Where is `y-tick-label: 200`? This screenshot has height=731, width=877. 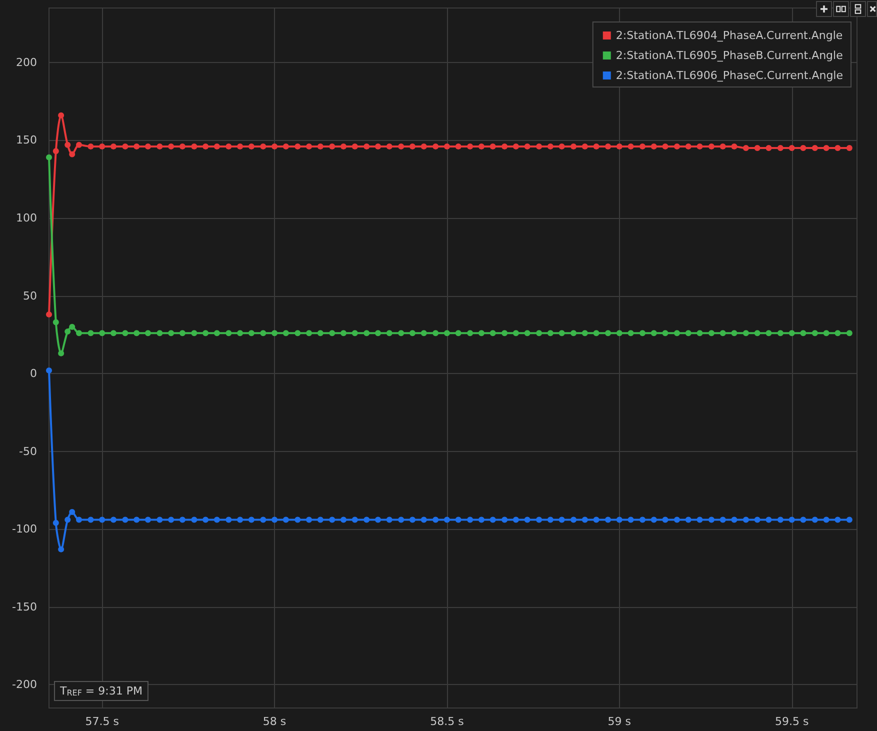
y-tick-label: 200 is located at coordinates (26, 62).